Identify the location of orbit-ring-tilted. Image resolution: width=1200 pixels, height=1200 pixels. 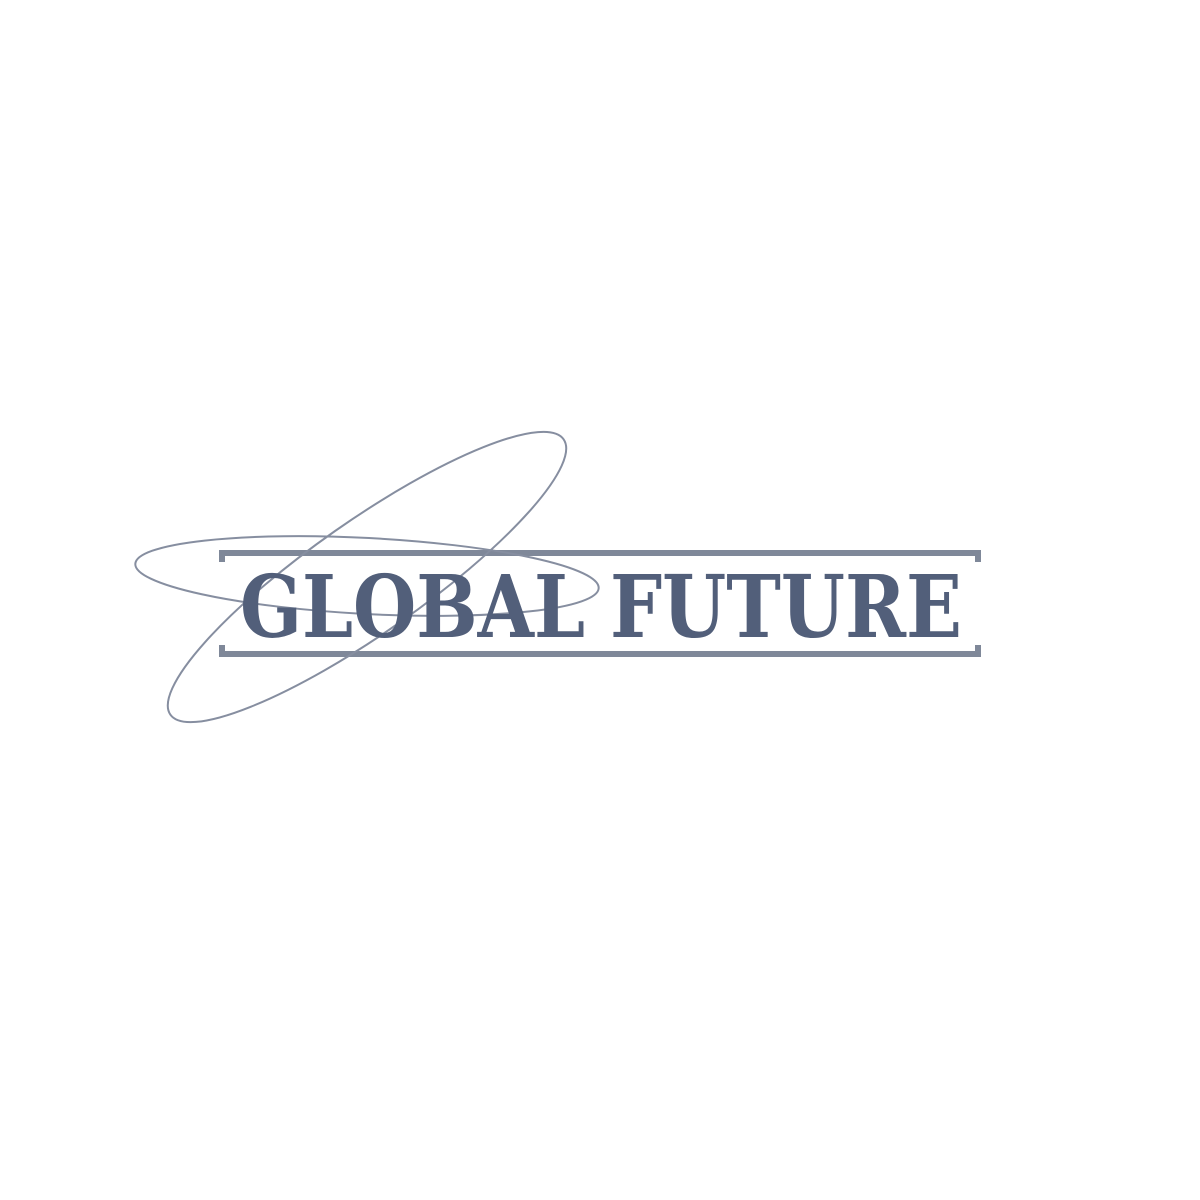
(367, 577).